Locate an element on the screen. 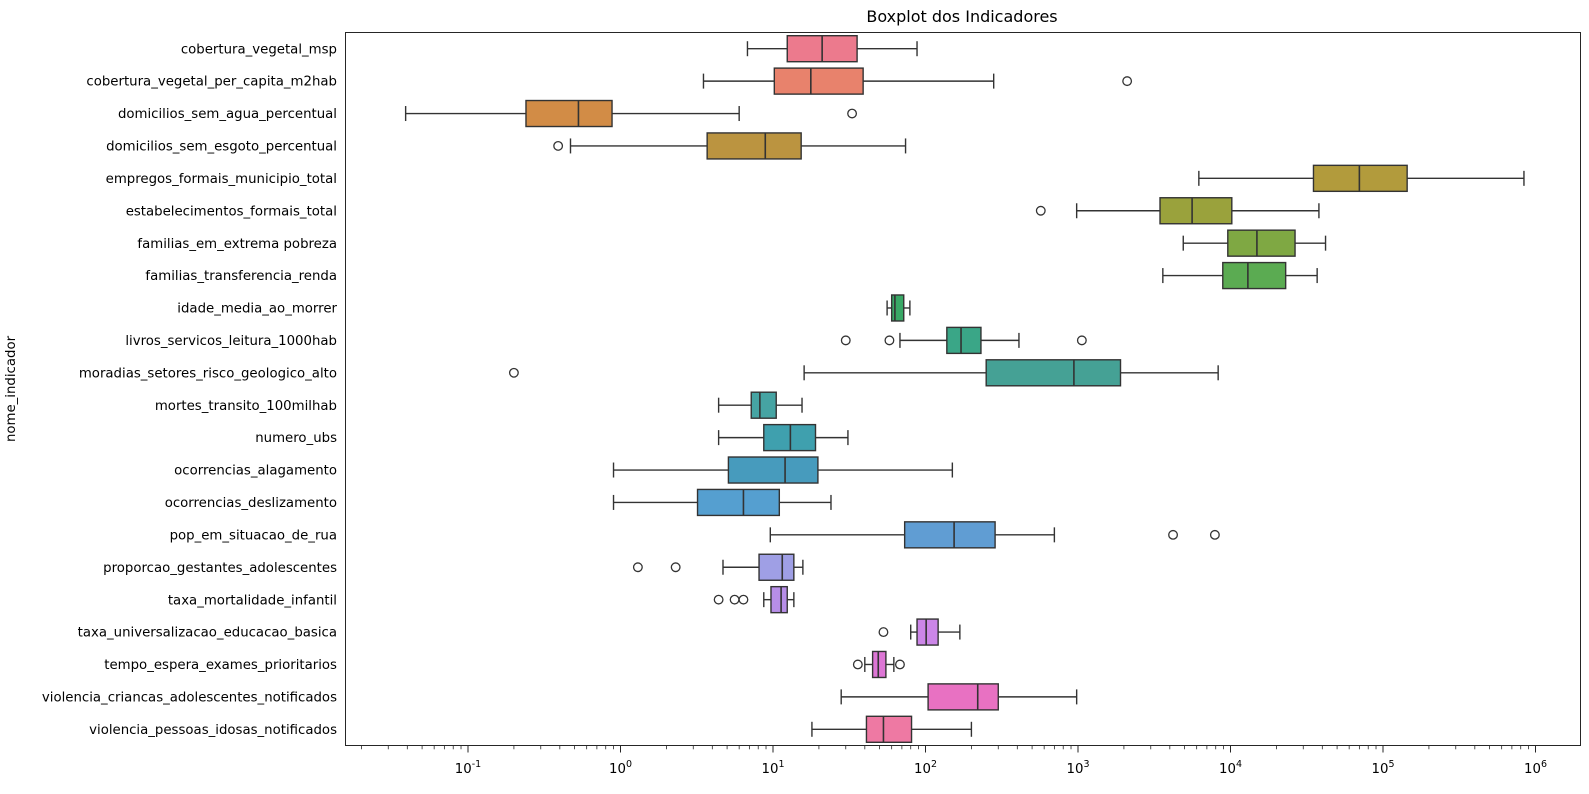  box-row-pop-em-situacao-de-rua is located at coordinates (994, 535).